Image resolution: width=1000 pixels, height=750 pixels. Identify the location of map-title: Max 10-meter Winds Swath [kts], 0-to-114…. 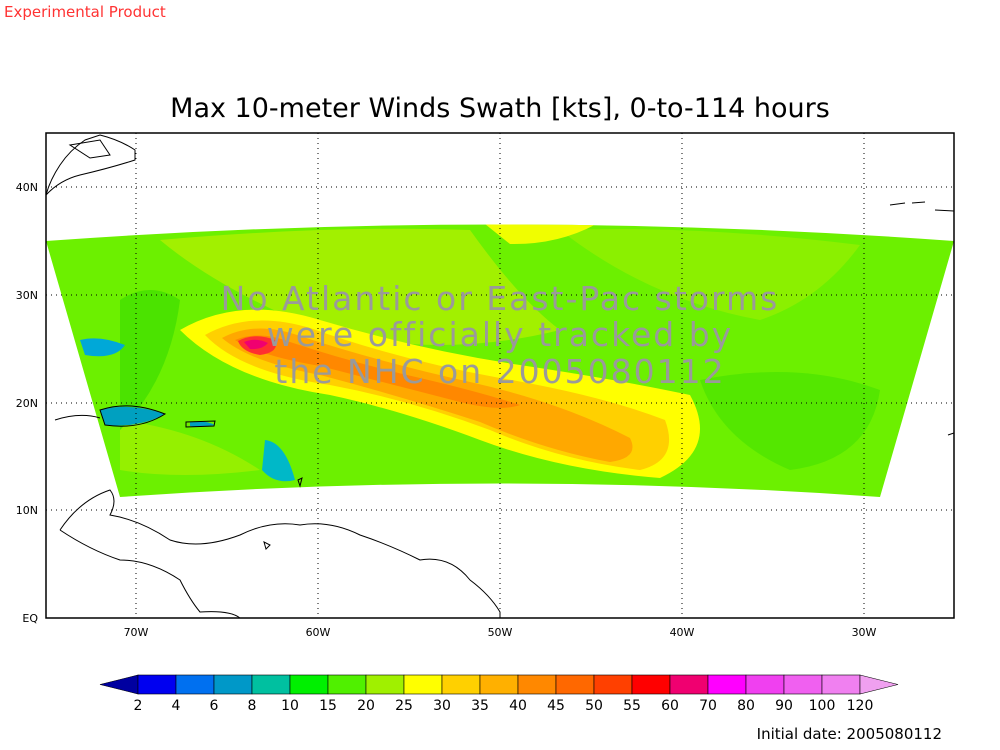
(500, 108).